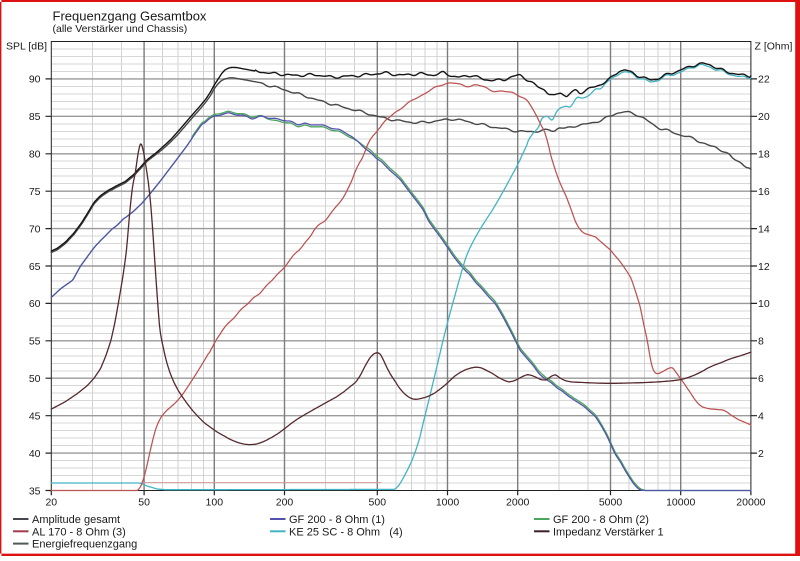 This screenshot has height=561, width=800. I want to click on svg-text: 2000, so click(518, 503).